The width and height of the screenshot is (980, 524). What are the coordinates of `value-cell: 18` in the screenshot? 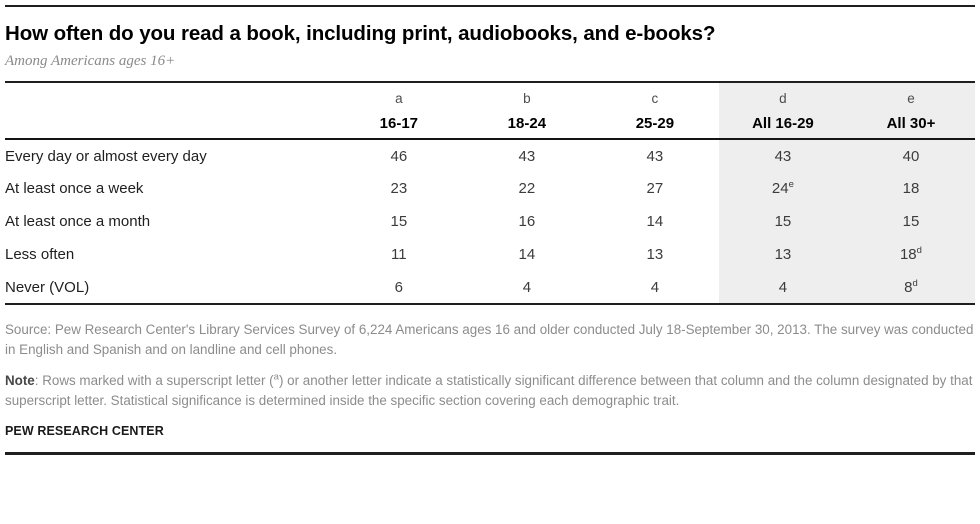 It's located at (910, 188).